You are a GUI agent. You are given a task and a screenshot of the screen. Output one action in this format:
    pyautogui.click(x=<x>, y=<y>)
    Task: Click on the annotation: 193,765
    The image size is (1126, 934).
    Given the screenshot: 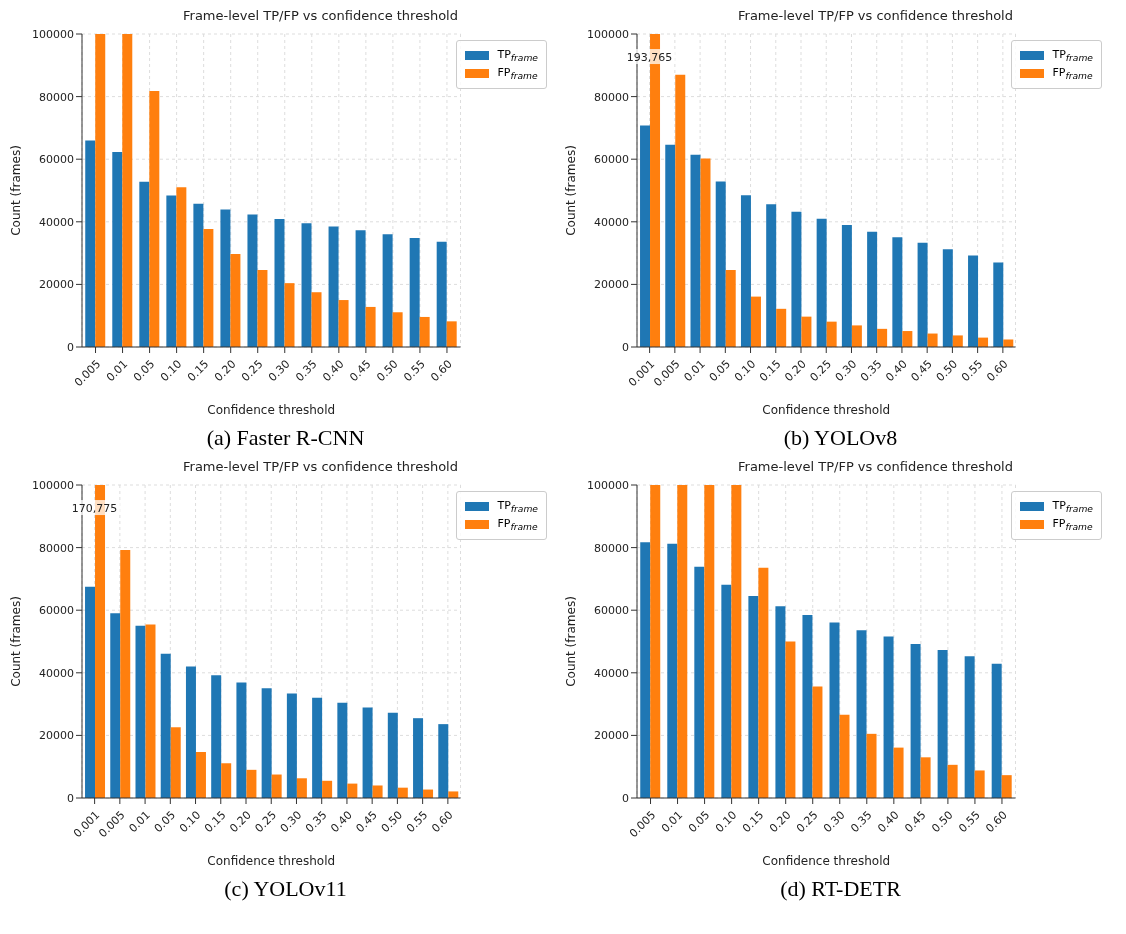 What is the action you would take?
    pyautogui.click(x=649, y=58)
    